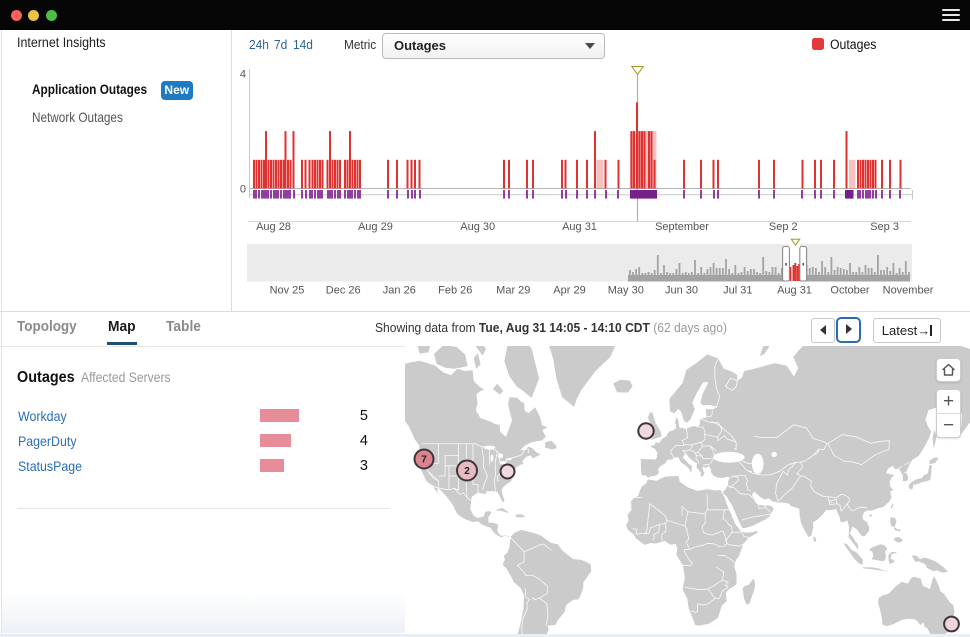  Describe the element at coordinates (477, 227) in the screenshot. I see `svg-text: Aug 30` at that location.